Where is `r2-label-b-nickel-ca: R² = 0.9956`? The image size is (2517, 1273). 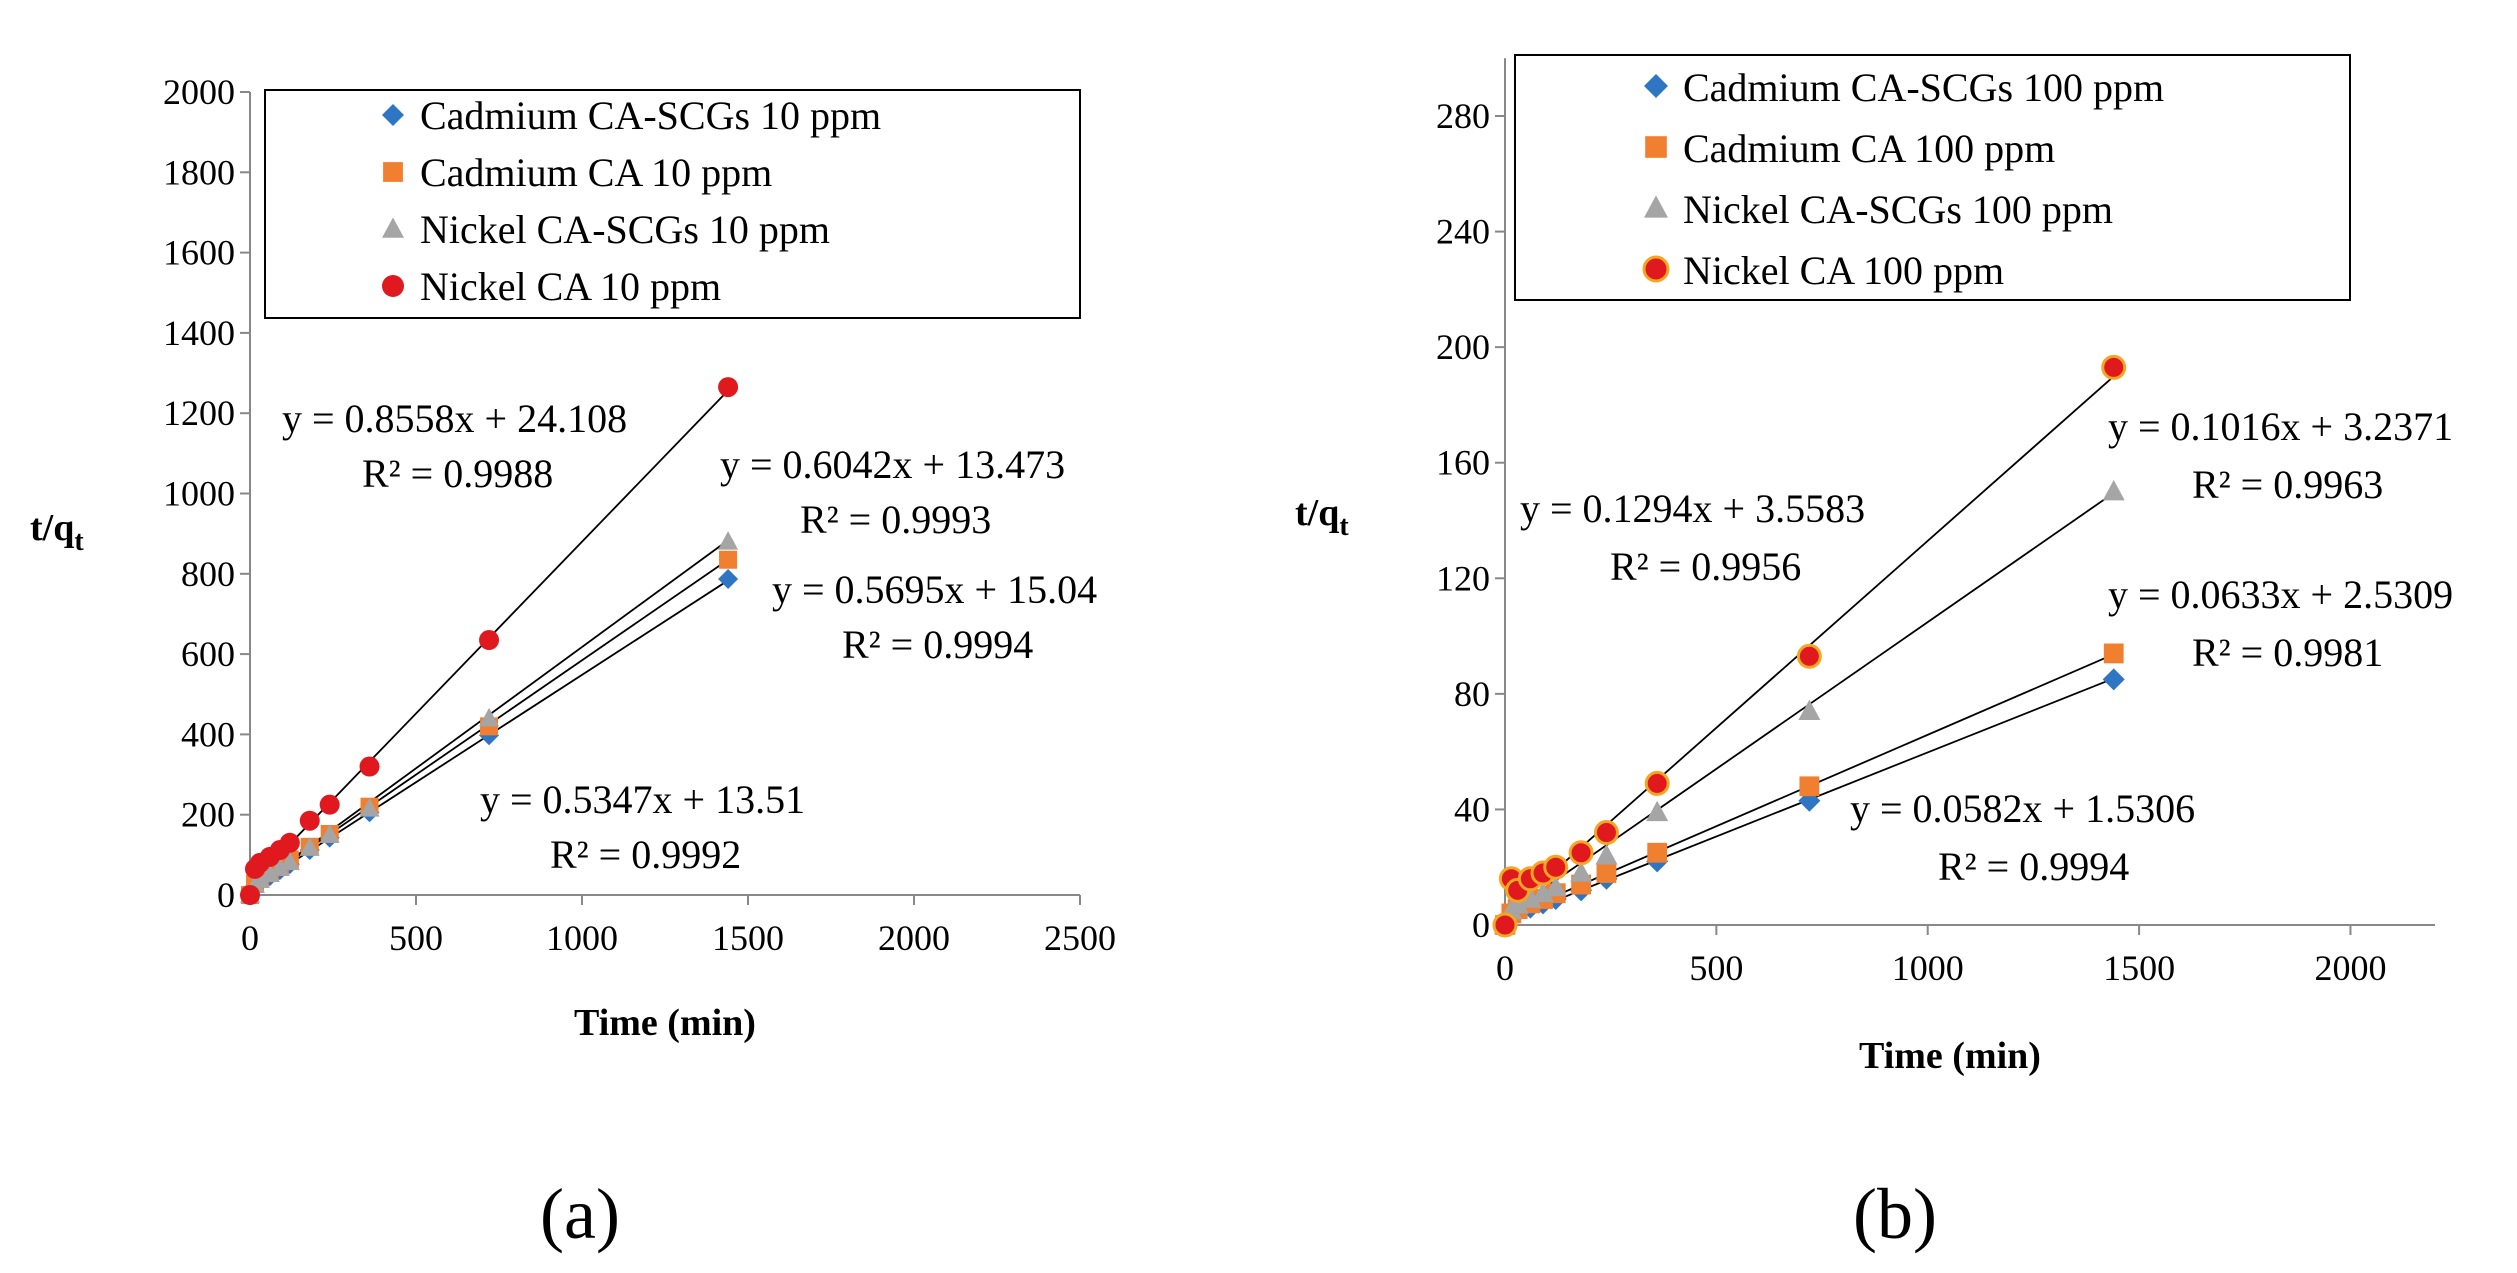
r2-label-b-nickel-ca: R² = 0.9956 is located at coordinates (1705, 566).